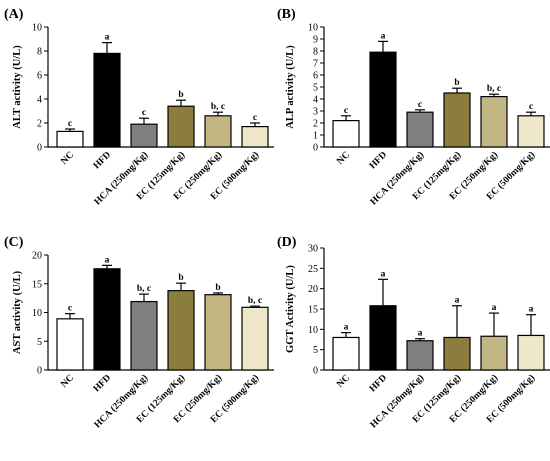 The image size is (550, 461). I want to click on y-axis-label: ALP activity (U/L), so click(290, 87).